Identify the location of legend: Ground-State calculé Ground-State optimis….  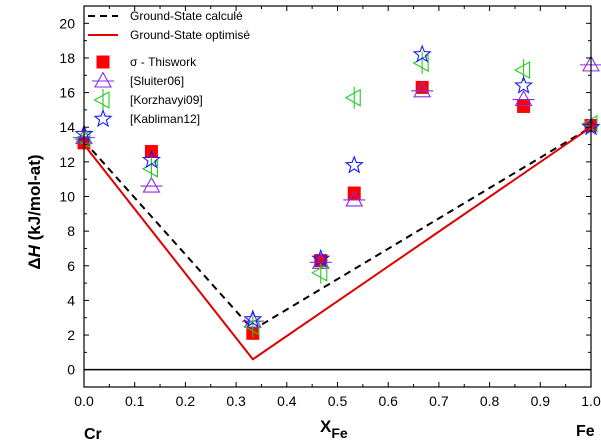
(169, 68).